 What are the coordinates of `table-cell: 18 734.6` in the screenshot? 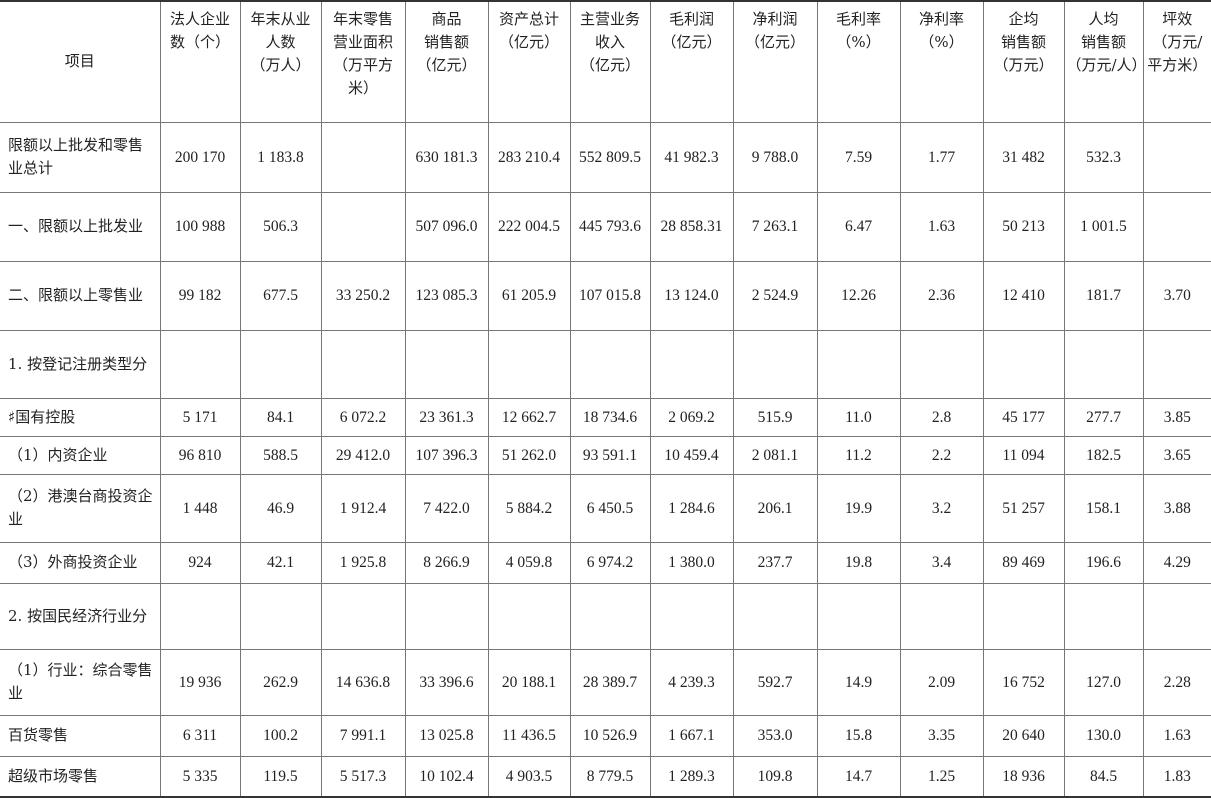 It's located at (610, 417).